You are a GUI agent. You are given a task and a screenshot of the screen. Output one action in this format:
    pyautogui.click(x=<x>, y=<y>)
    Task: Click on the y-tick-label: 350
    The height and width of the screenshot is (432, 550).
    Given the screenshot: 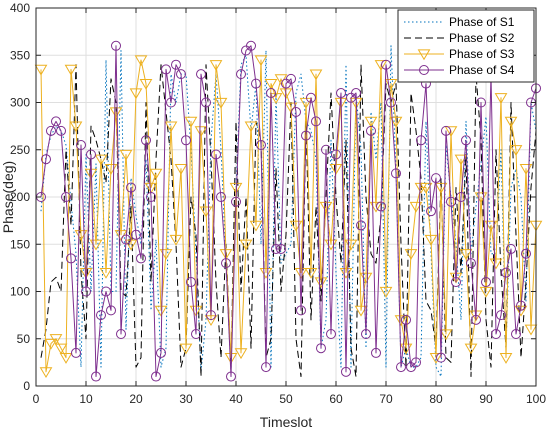 What is the action you would take?
    pyautogui.click(x=20, y=55)
    